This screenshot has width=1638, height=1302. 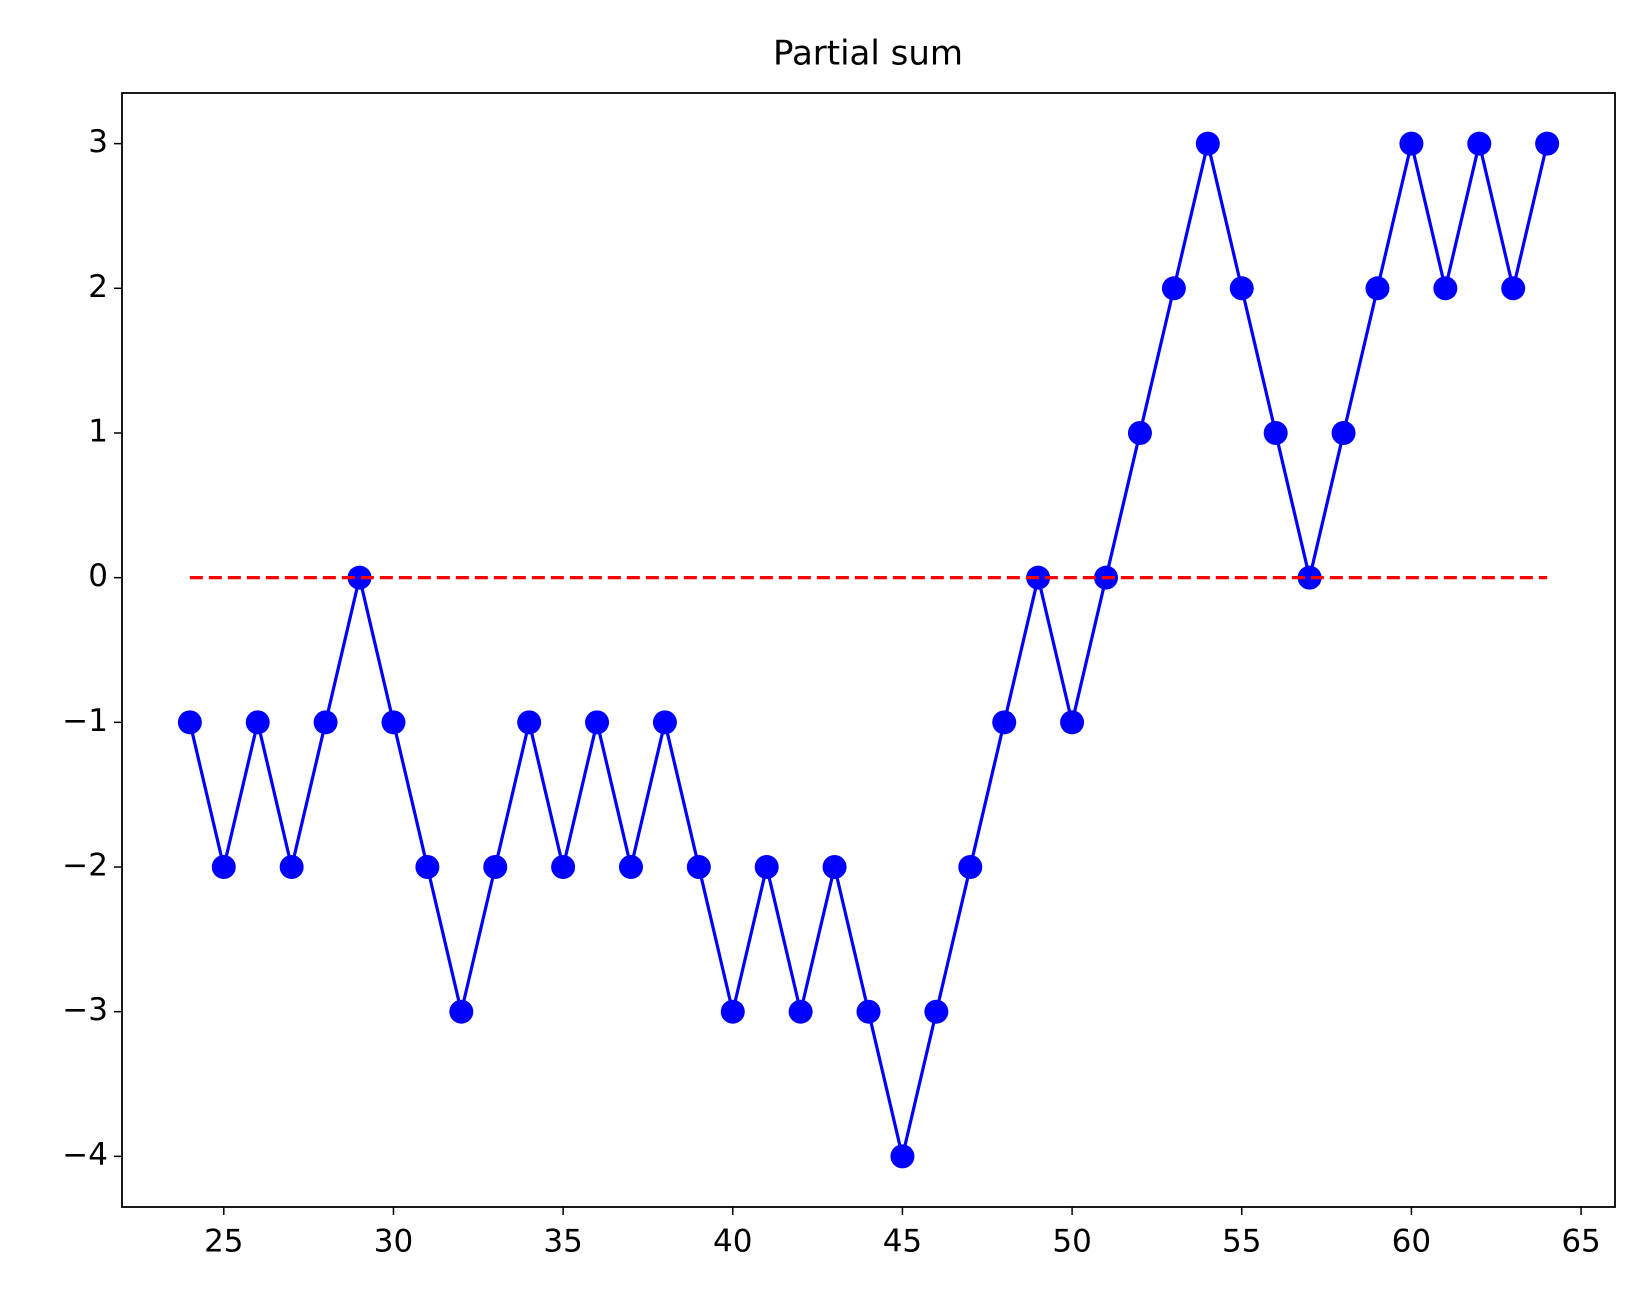 What do you see at coordinates (98, 287) in the screenshot?
I see `y-tick-label: 2` at bounding box center [98, 287].